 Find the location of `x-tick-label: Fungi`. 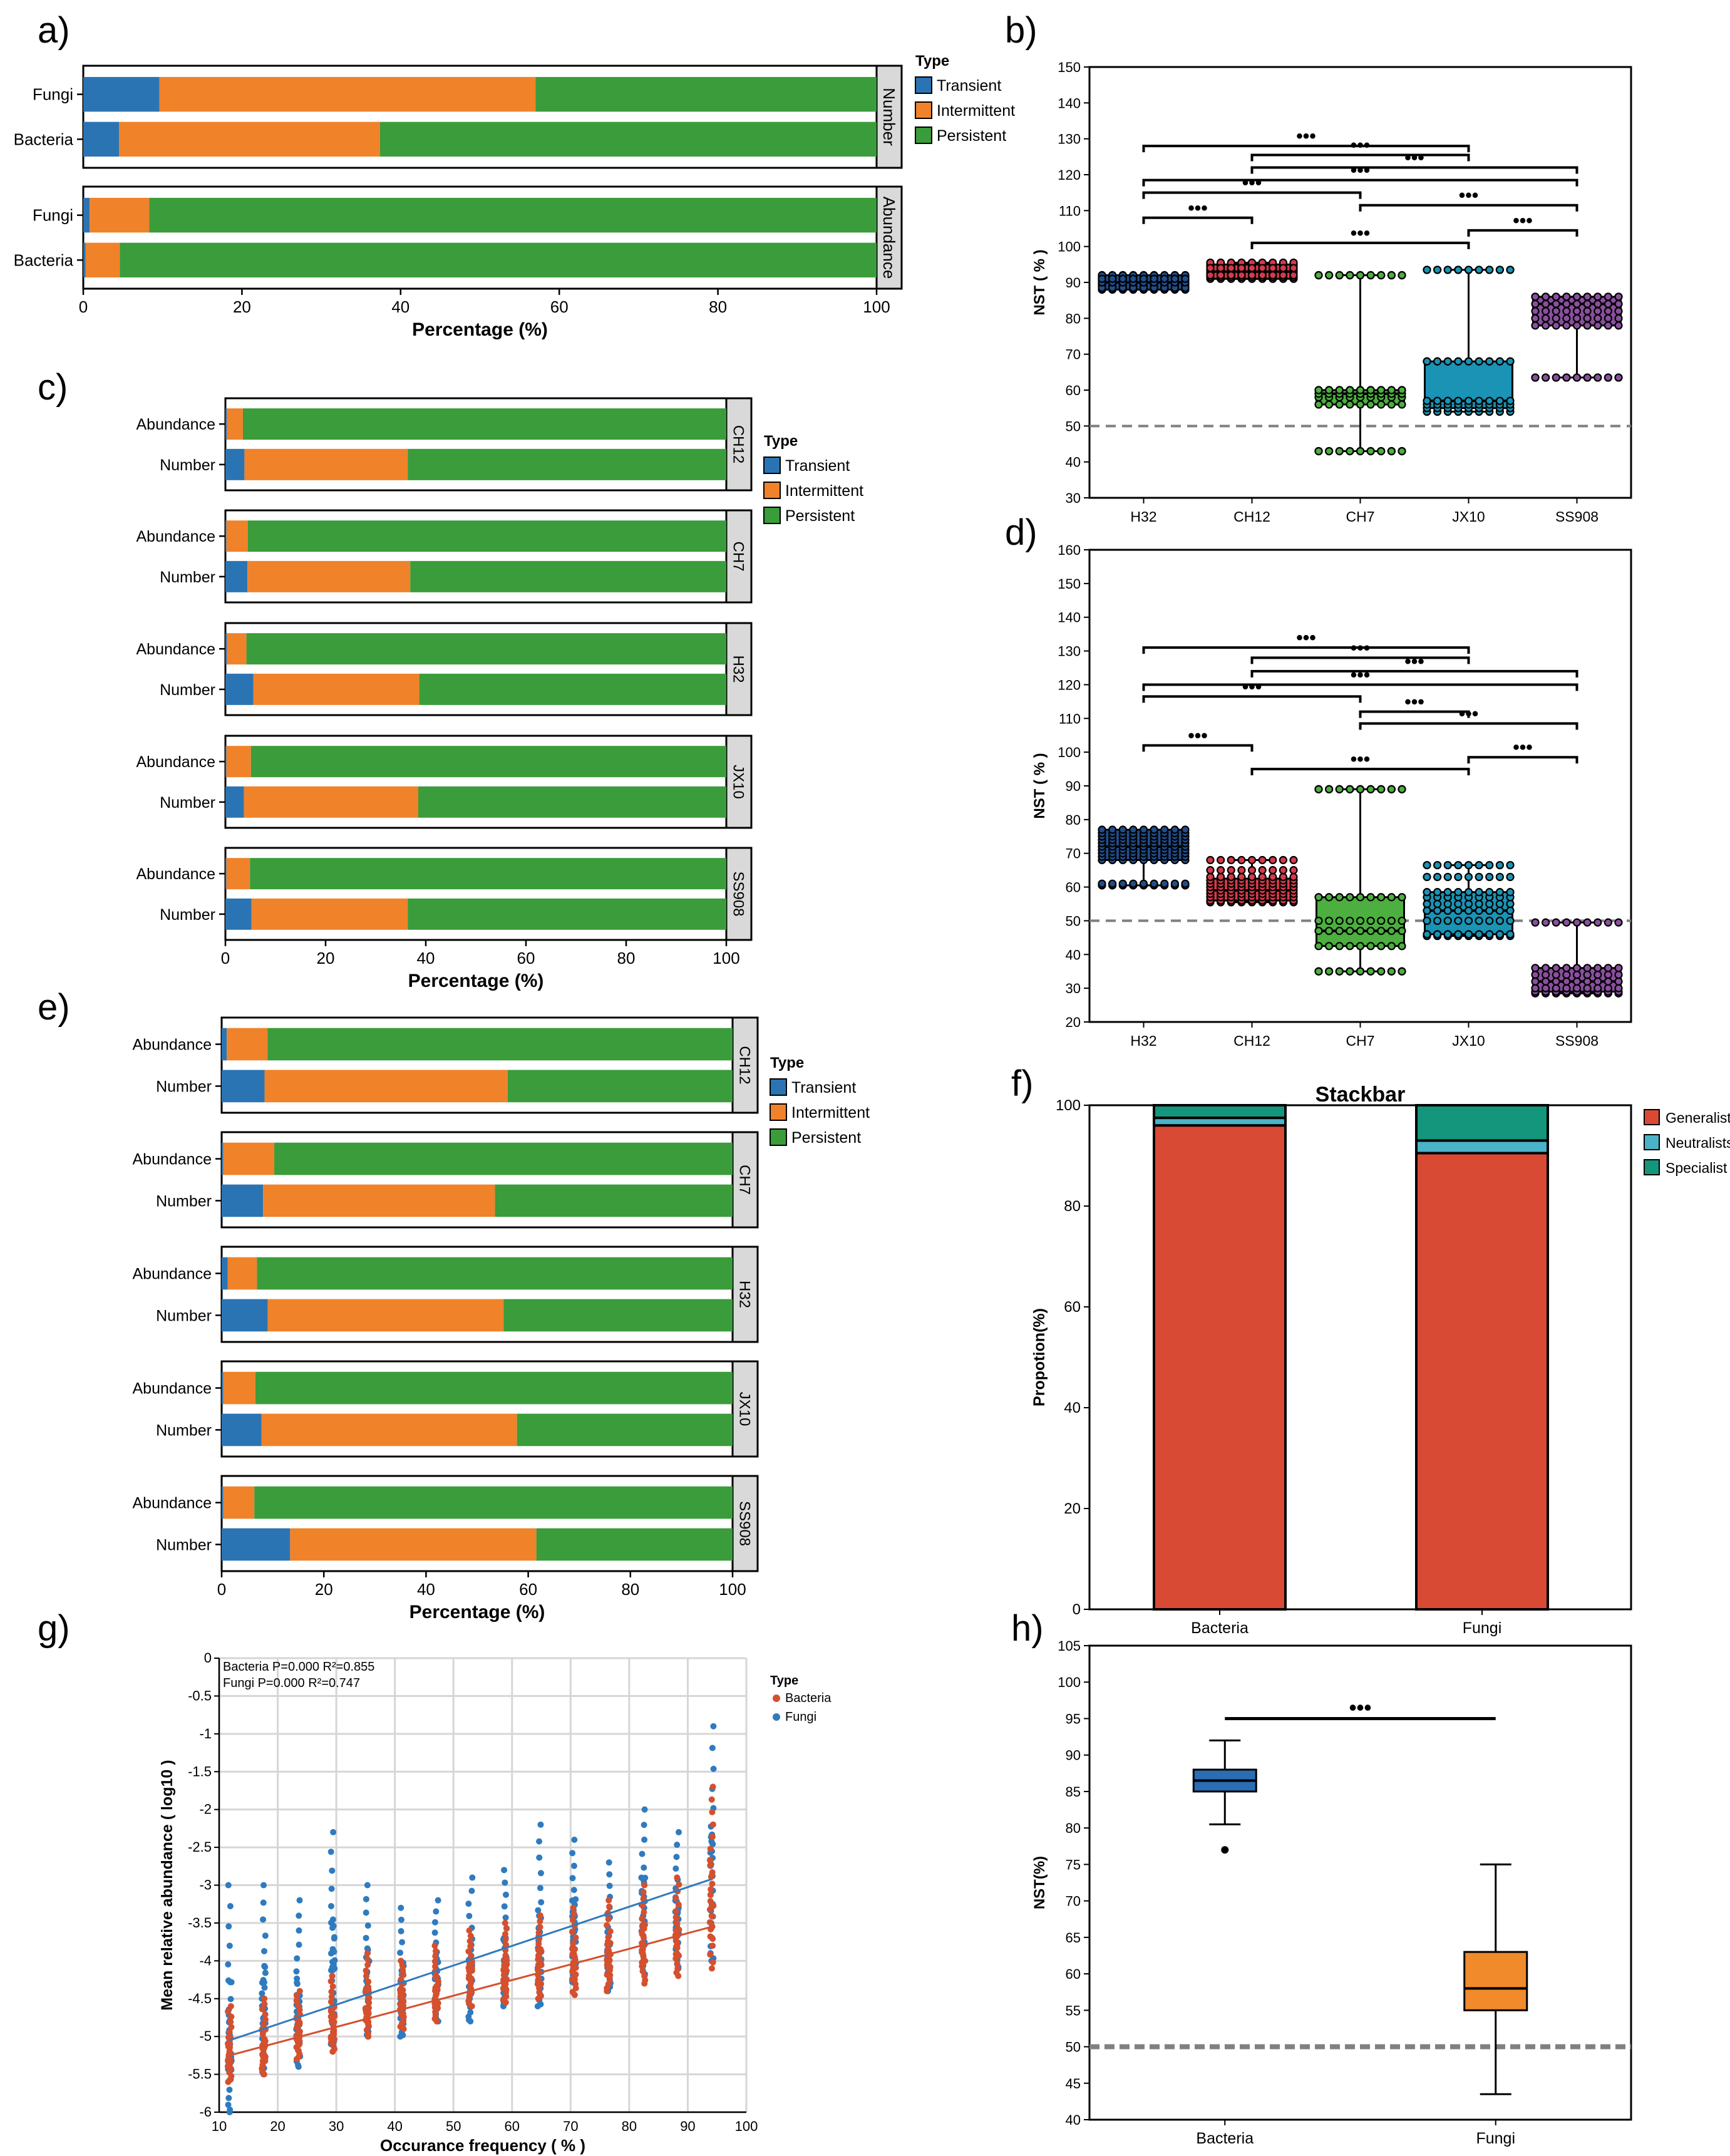

x-tick-label: Fungi is located at coordinates (1482, 1628).